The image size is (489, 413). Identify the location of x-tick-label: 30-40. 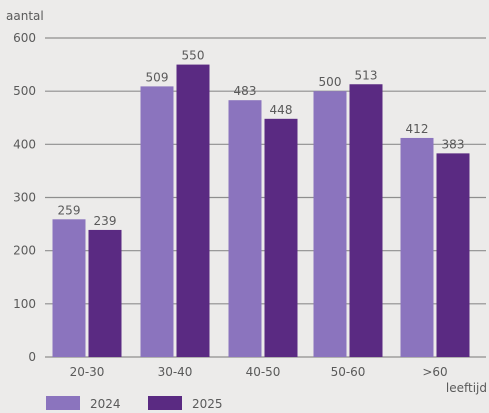
(175, 372).